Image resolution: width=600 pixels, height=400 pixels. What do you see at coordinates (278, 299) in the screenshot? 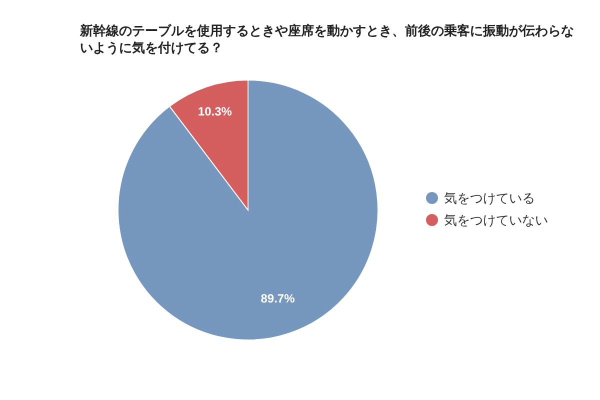
I see `data-label: 89.7%` at bounding box center [278, 299].